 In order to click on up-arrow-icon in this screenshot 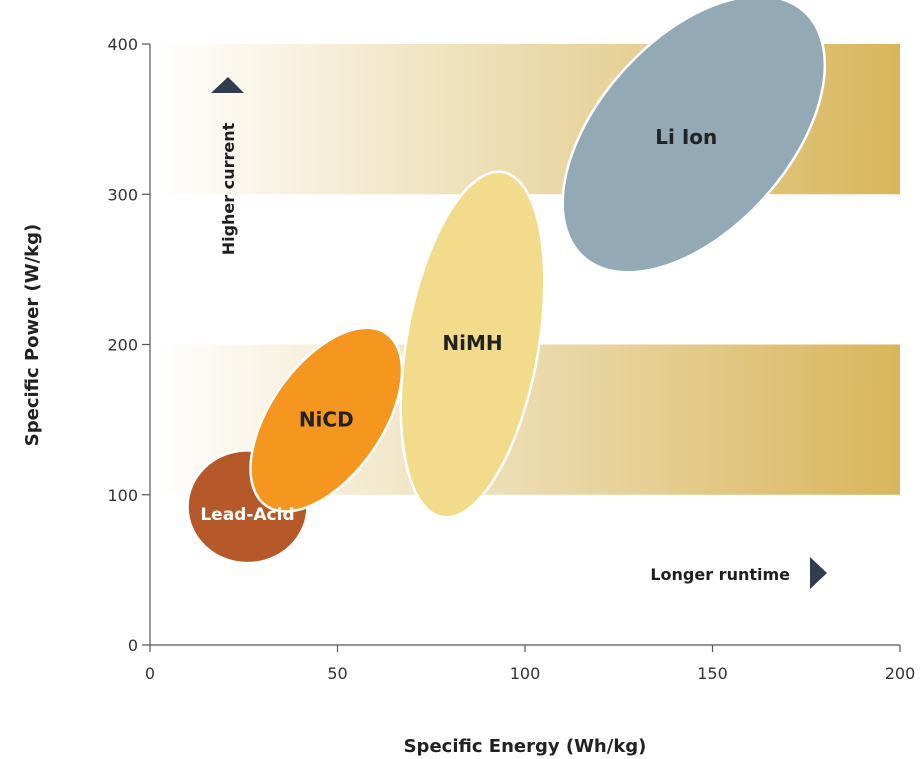, I will do `click(227, 85)`.